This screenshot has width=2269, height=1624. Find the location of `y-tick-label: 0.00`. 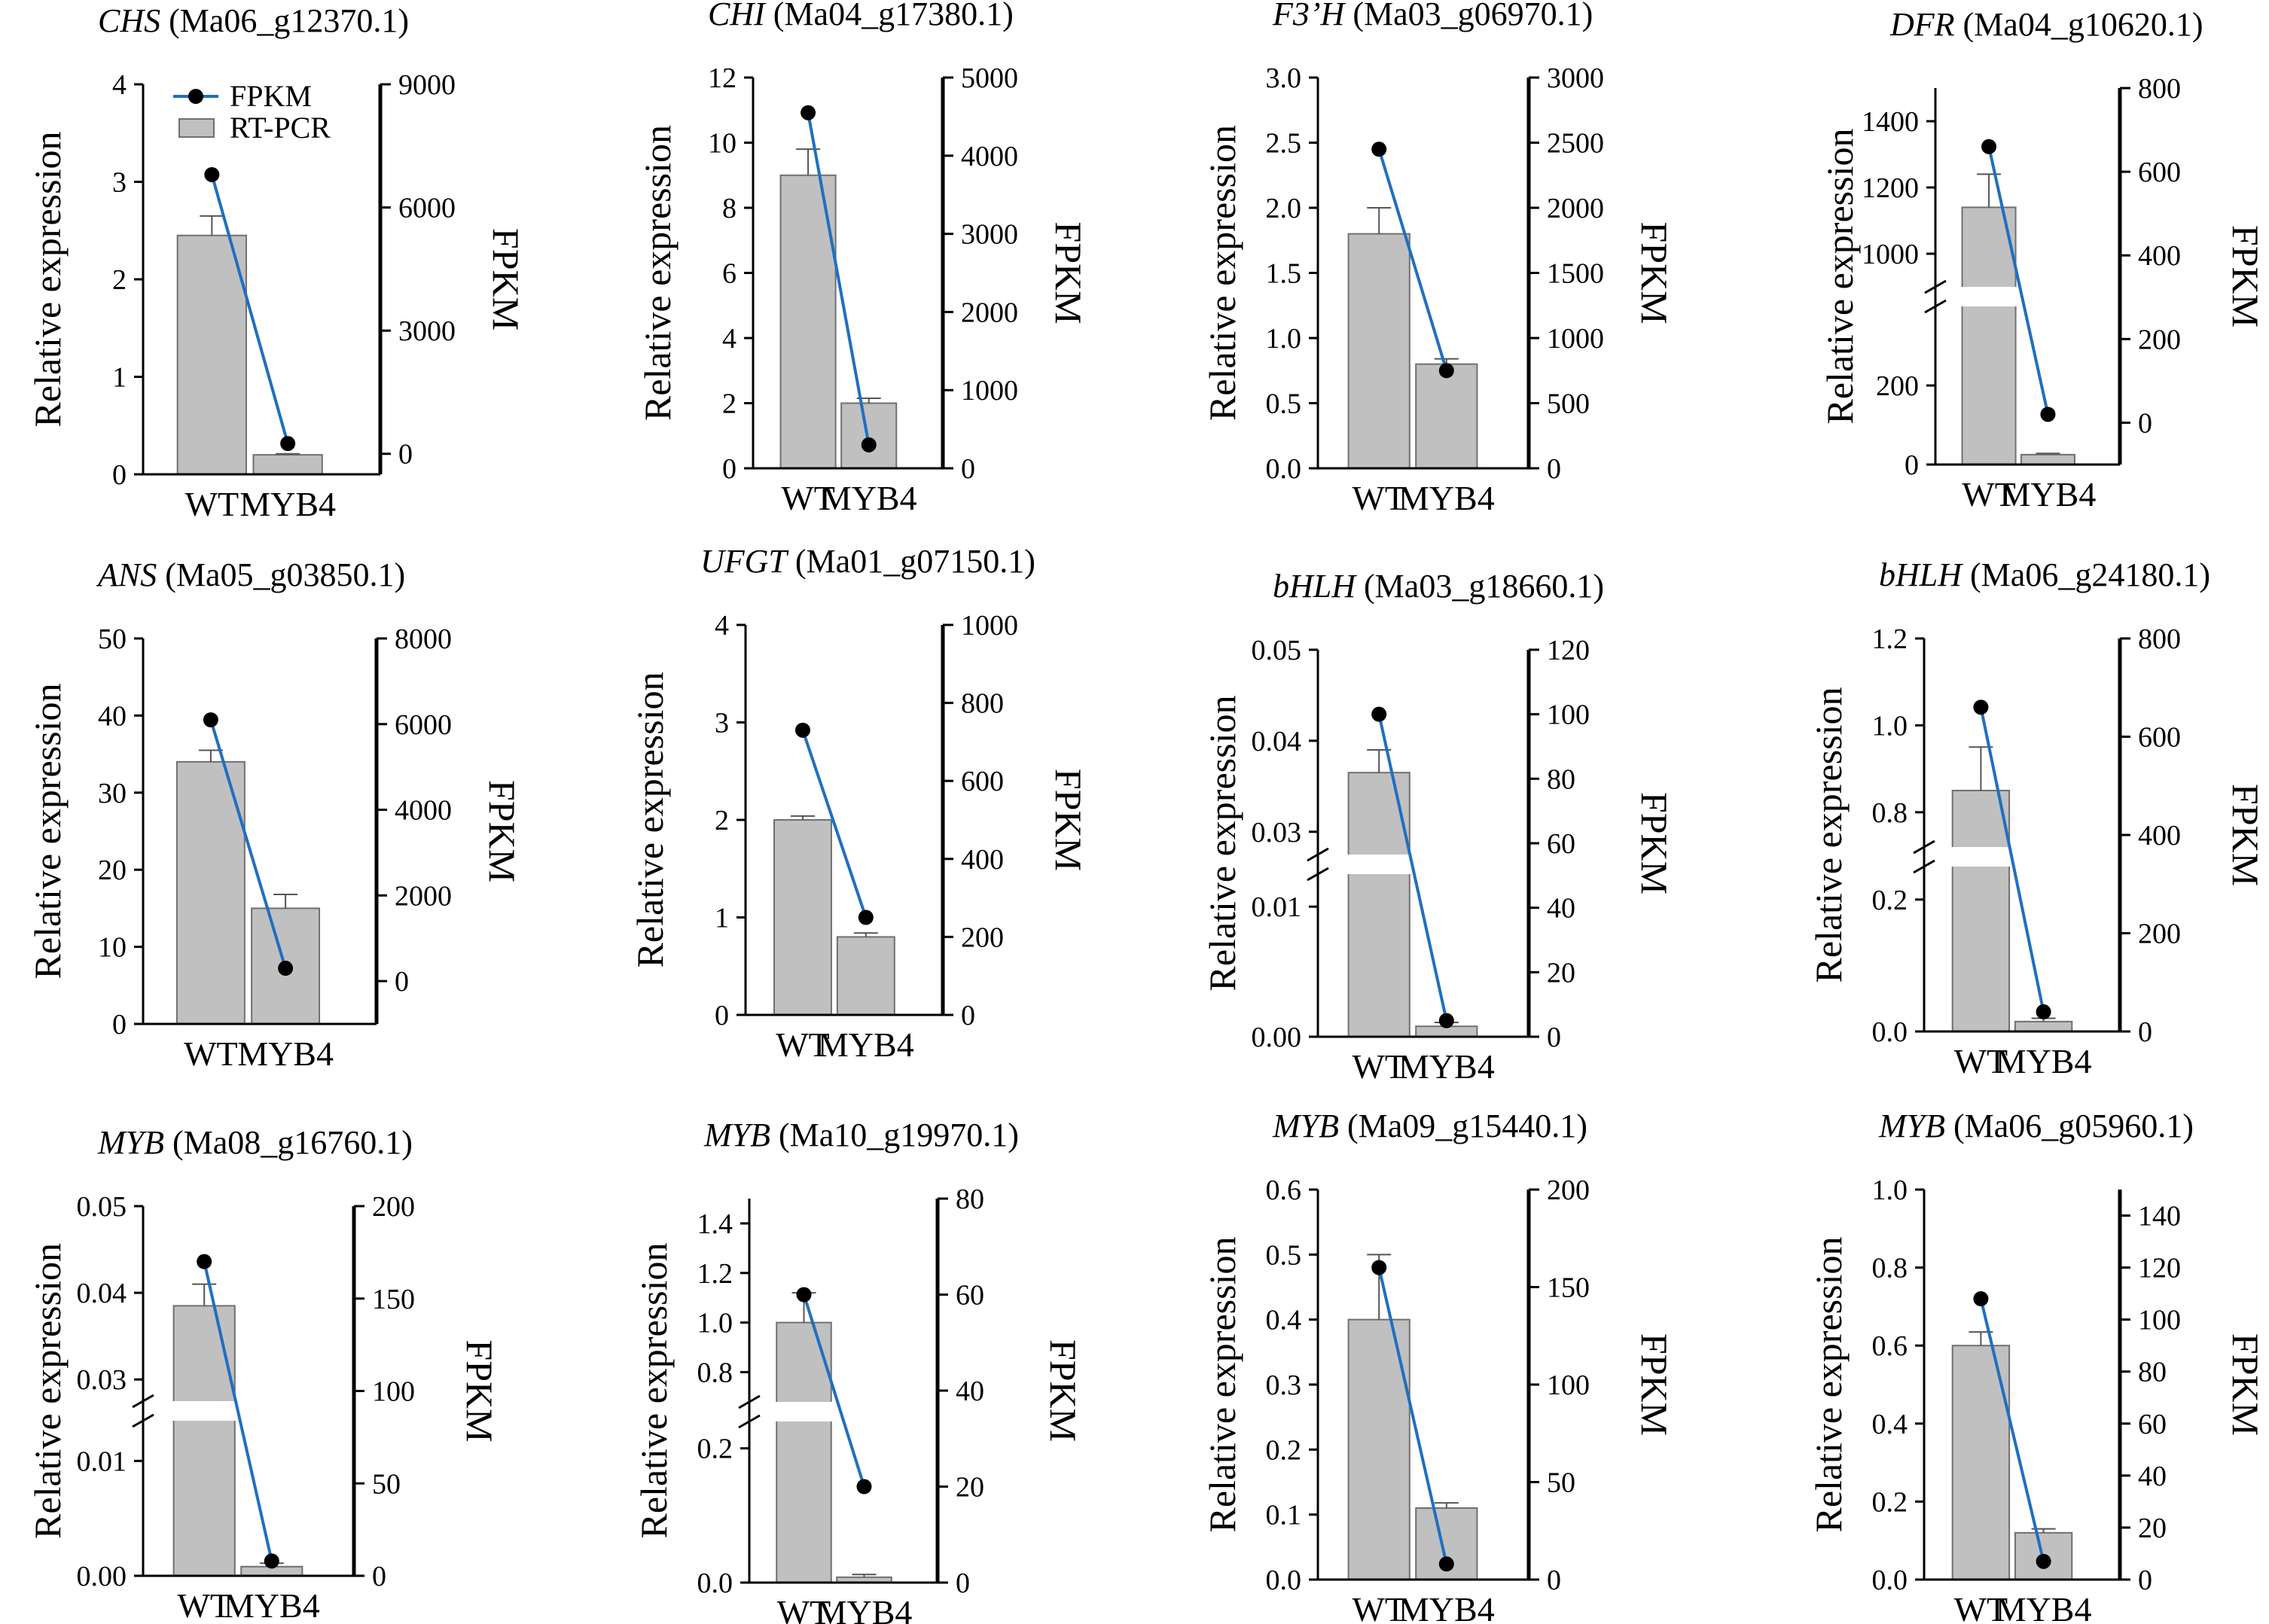

y-tick-label: 0.00 is located at coordinates (102, 1576).